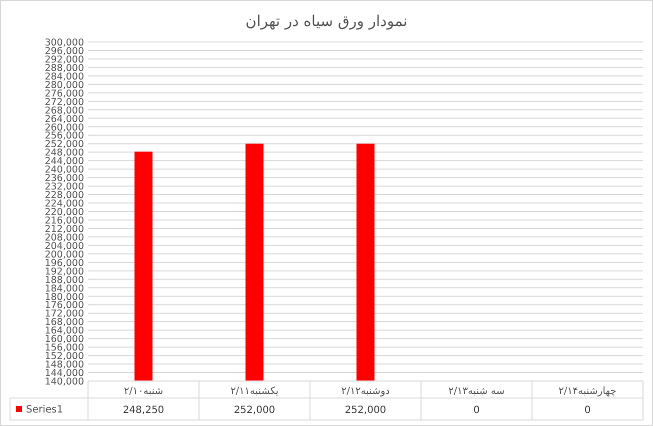 The width and height of the screenshot is (653, 426). Describe the element at coordinates (64, 60) in the screenshot. I see `y-tick-label: 292,000` at that location.